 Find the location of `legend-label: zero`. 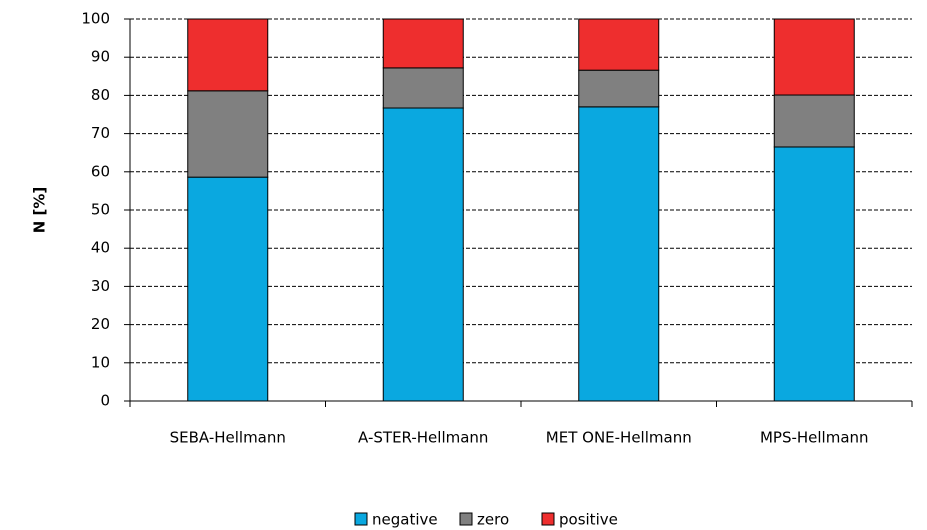

legend-label: zero is located at coordinates (493, 520).